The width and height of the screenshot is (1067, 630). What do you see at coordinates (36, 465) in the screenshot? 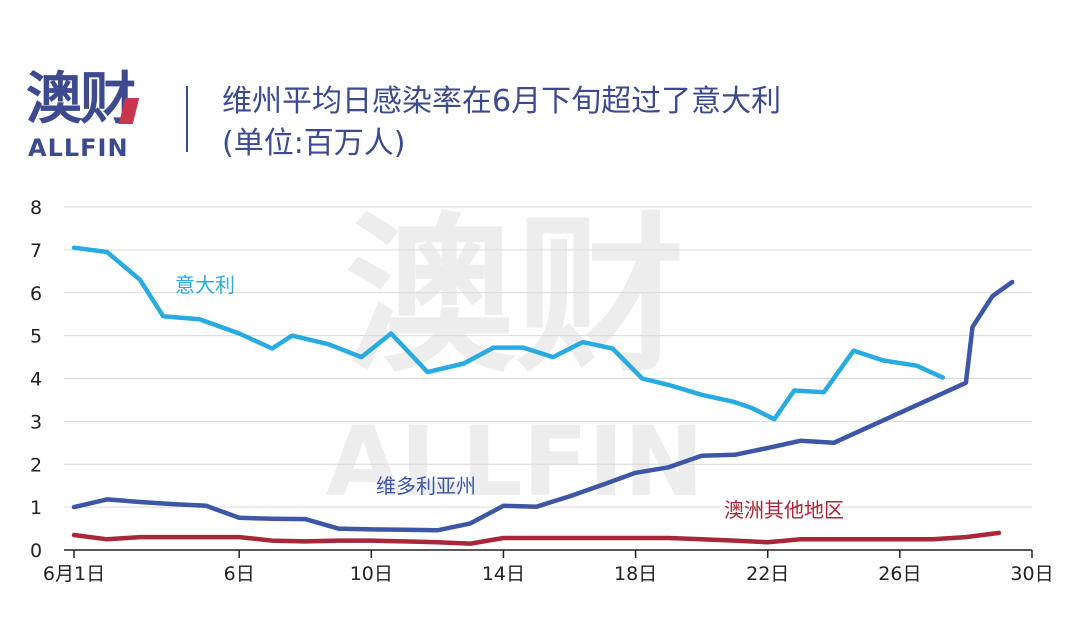
I see `y-tick-2: 2` at bounding box center [36, 465].